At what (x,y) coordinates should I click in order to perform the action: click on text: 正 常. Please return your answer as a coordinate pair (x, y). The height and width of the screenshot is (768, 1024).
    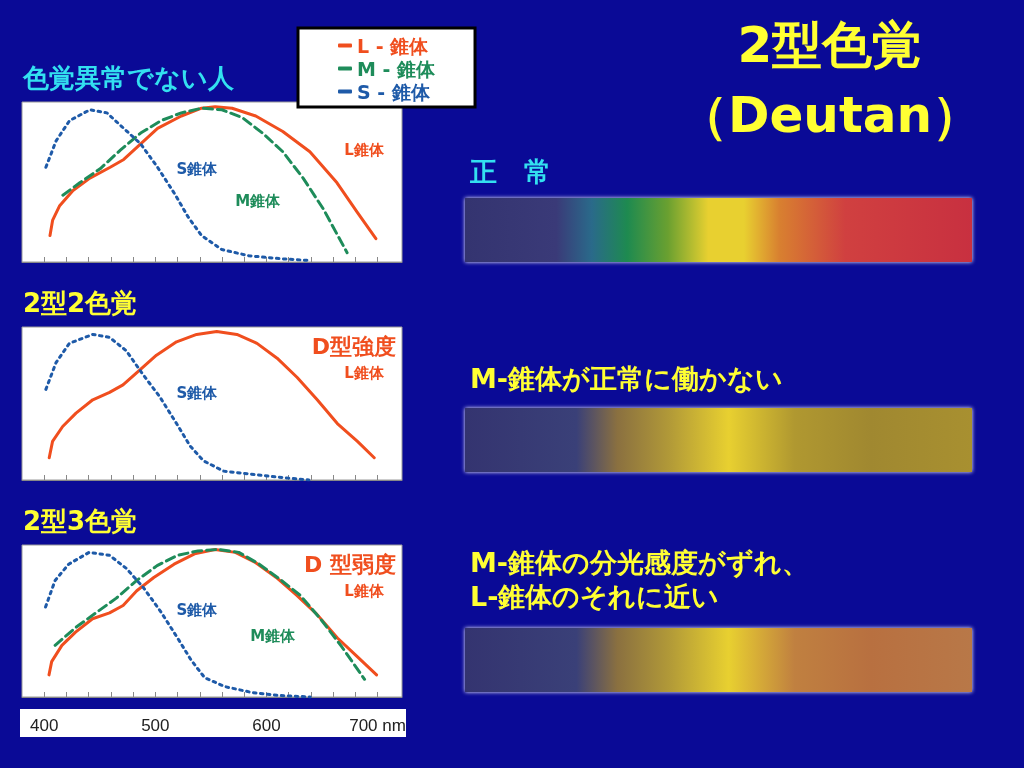
    Looking at the image, I should click on (510, 172).